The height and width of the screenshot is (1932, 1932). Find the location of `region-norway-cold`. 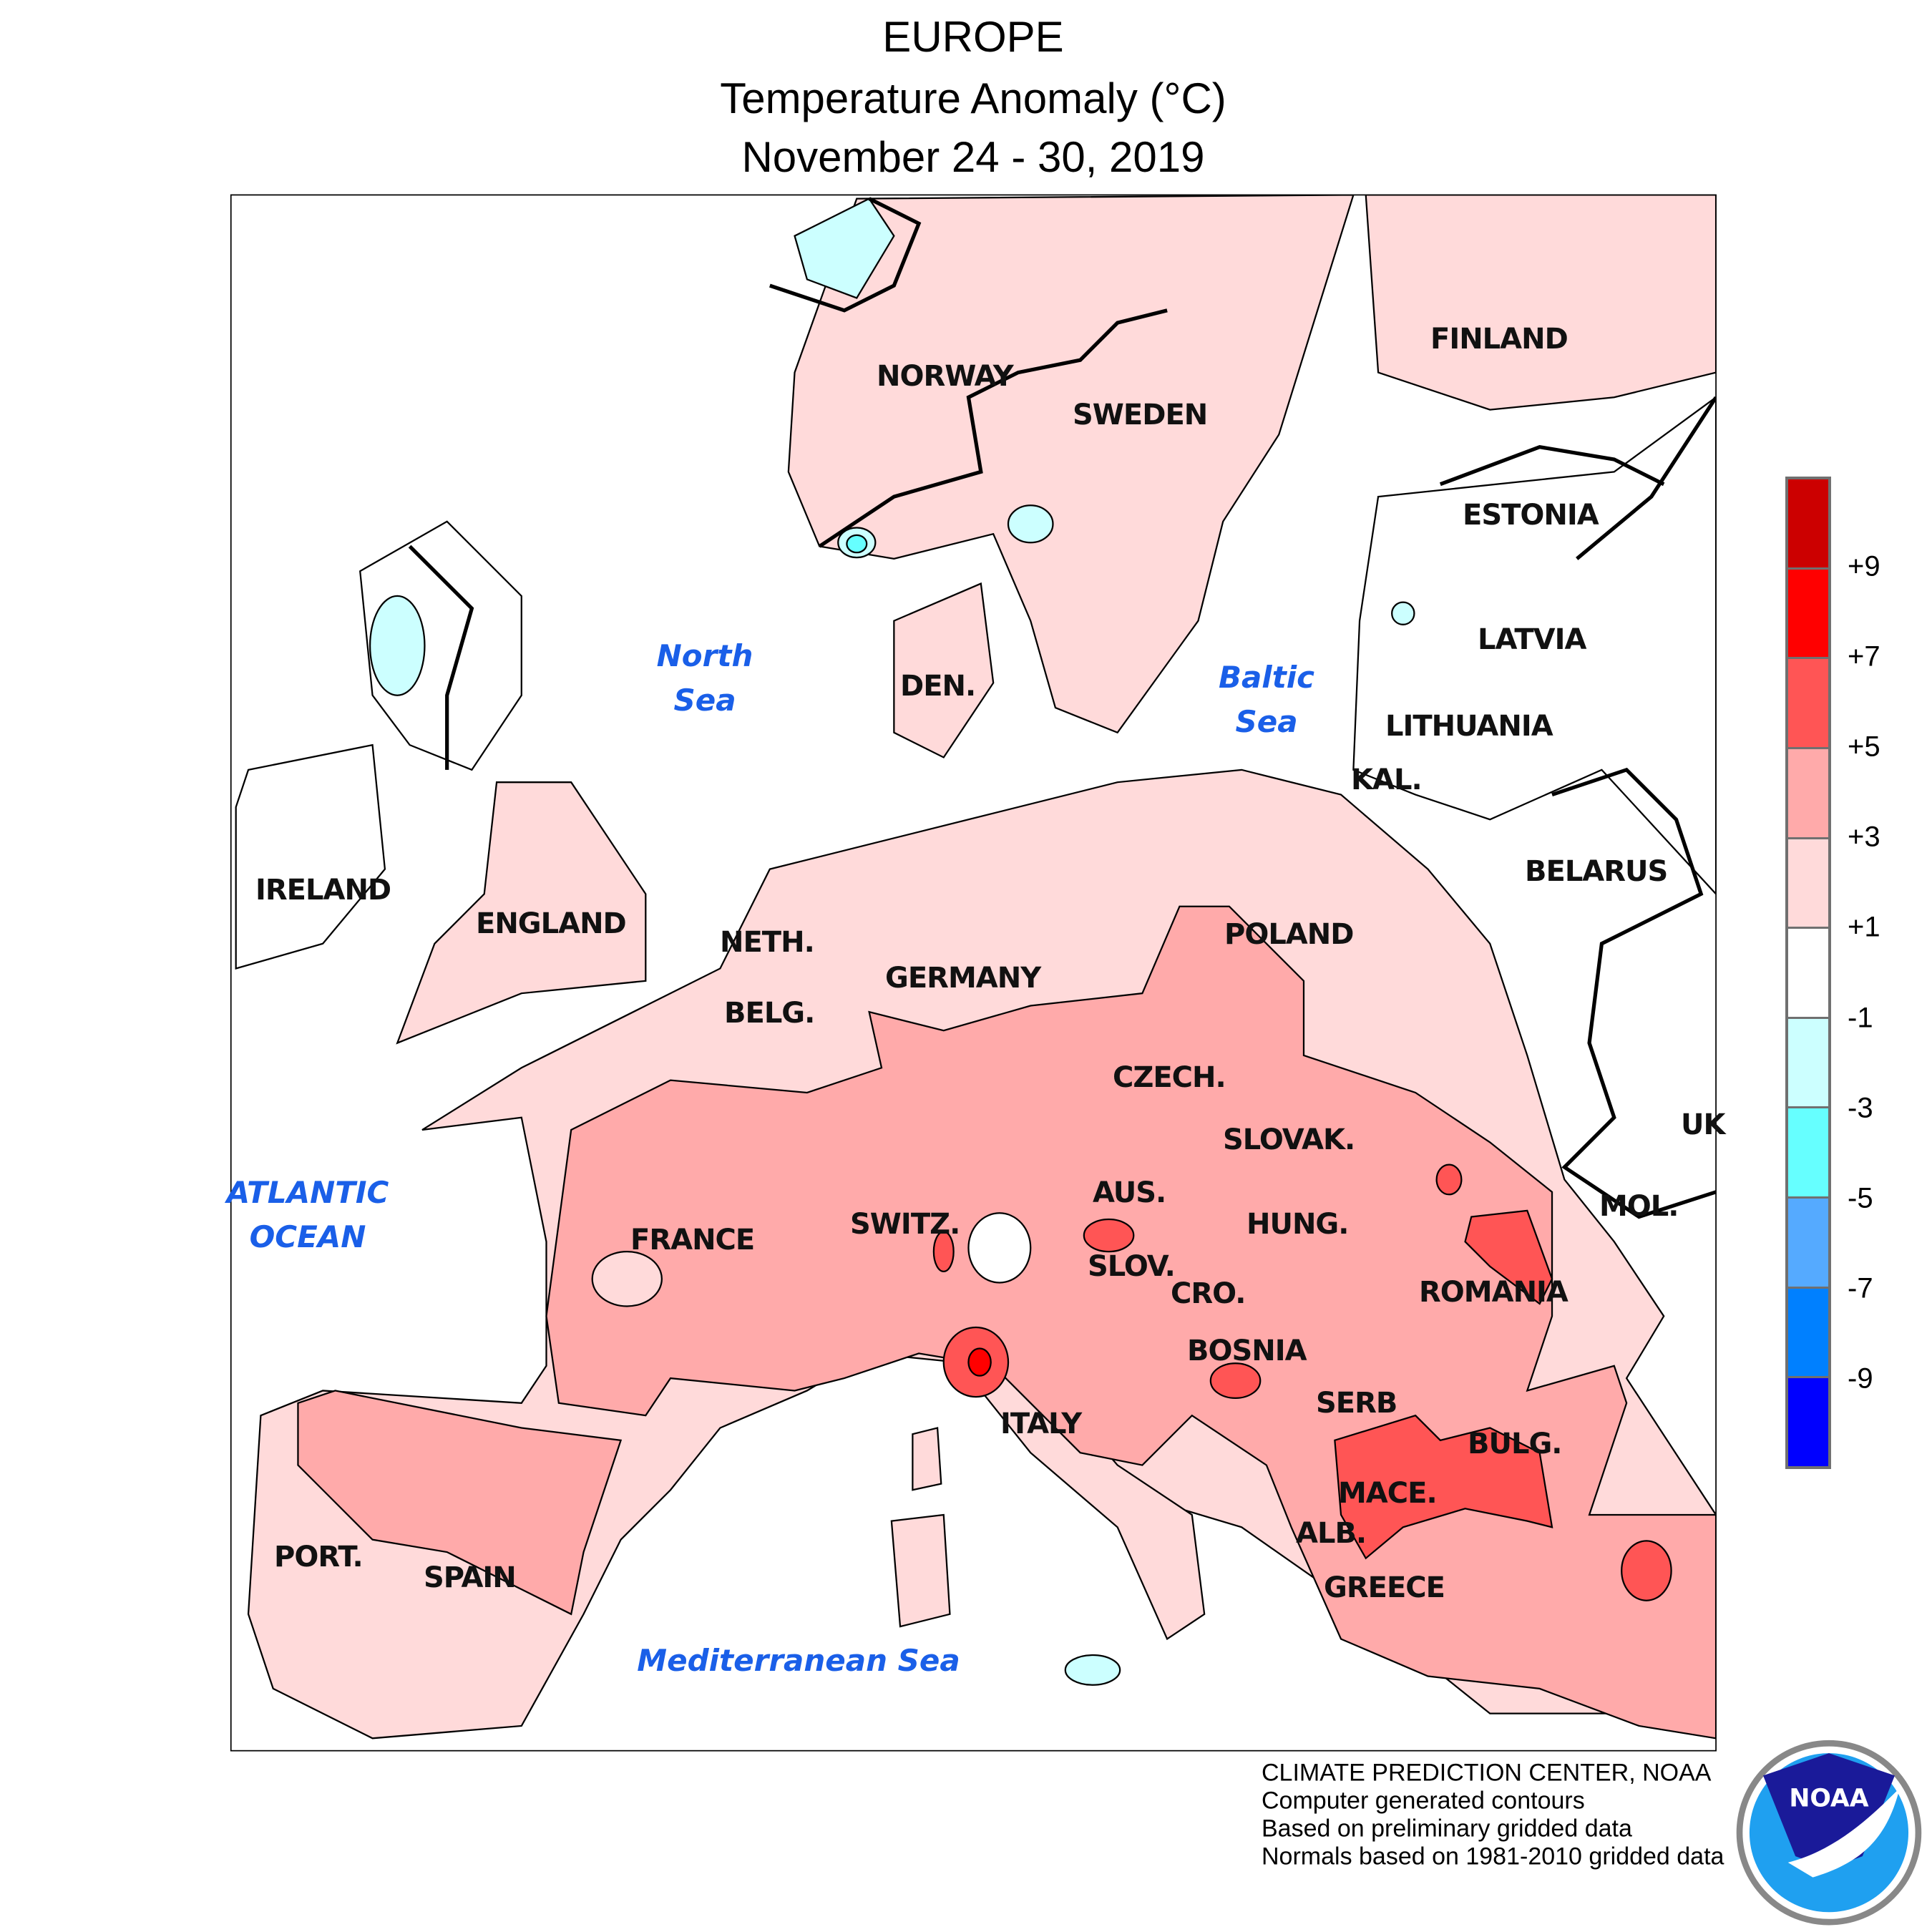

region-norway-cold is located at coordinates (844, 248).